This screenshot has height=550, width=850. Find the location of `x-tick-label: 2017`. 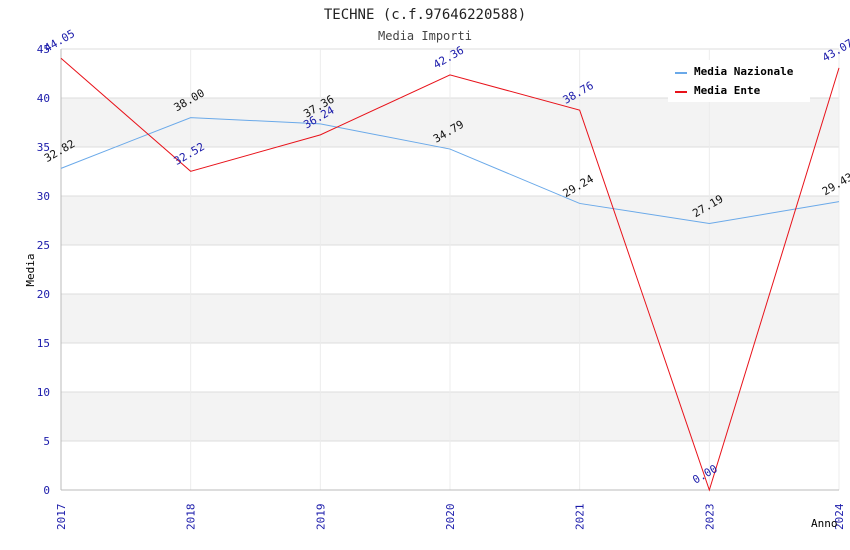

x-tick-label: 2017 is located at coordinates (61, 517).